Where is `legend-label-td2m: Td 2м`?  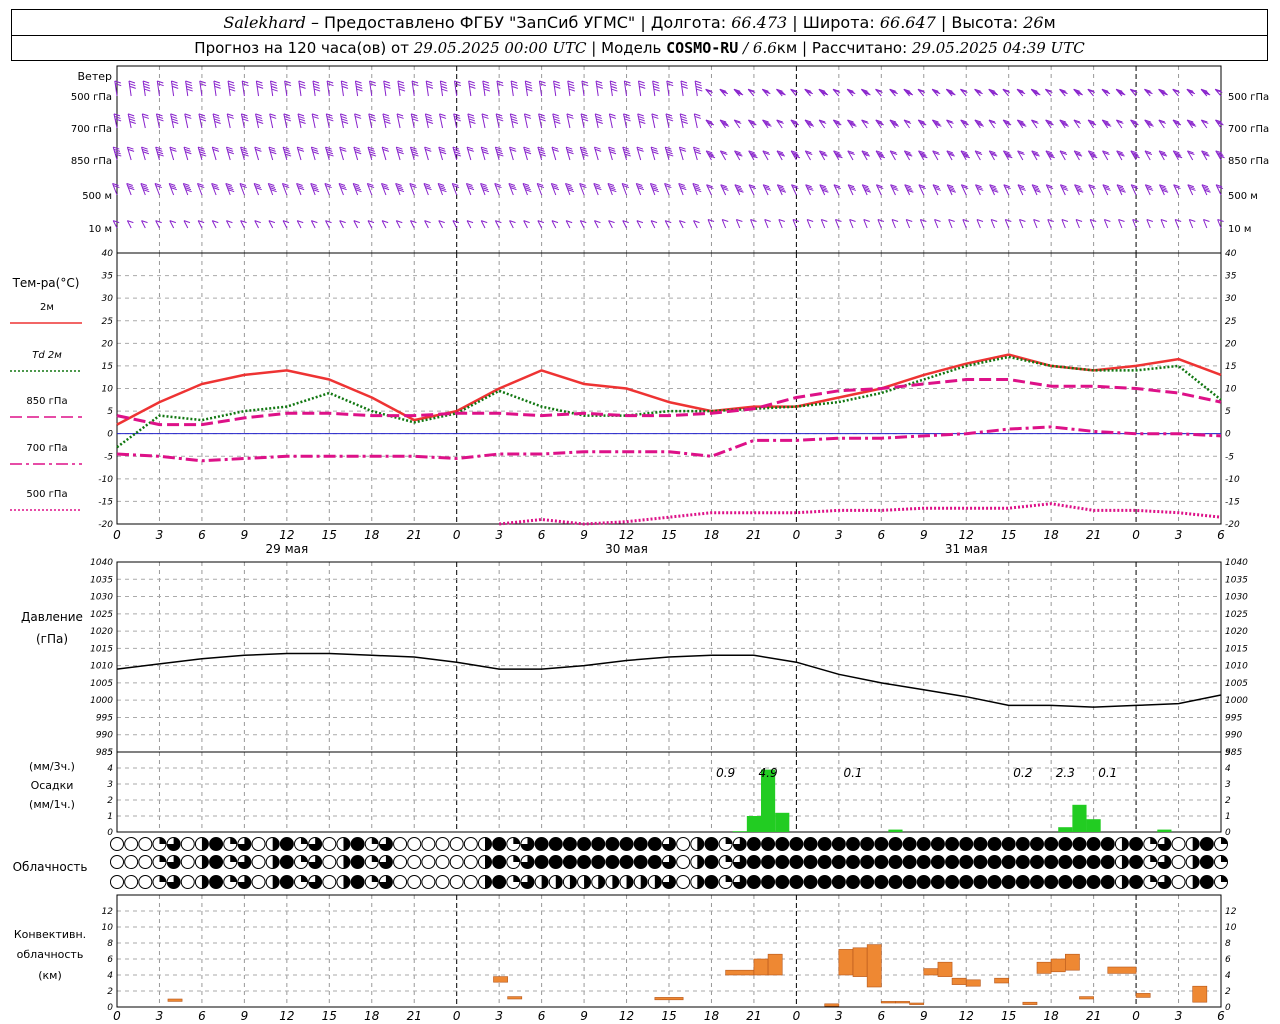 legend-label-td2m: Td 2м is located at coordinates (47, 355).